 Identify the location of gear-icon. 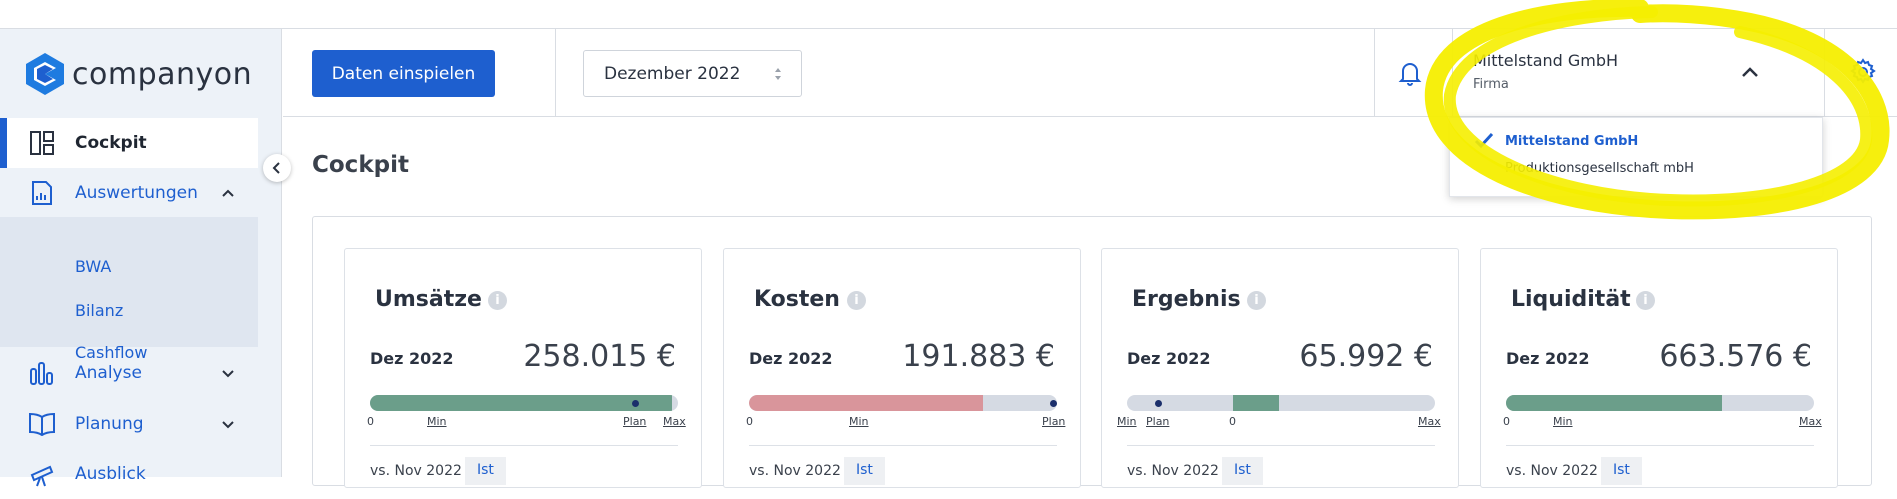
(1863, 72).